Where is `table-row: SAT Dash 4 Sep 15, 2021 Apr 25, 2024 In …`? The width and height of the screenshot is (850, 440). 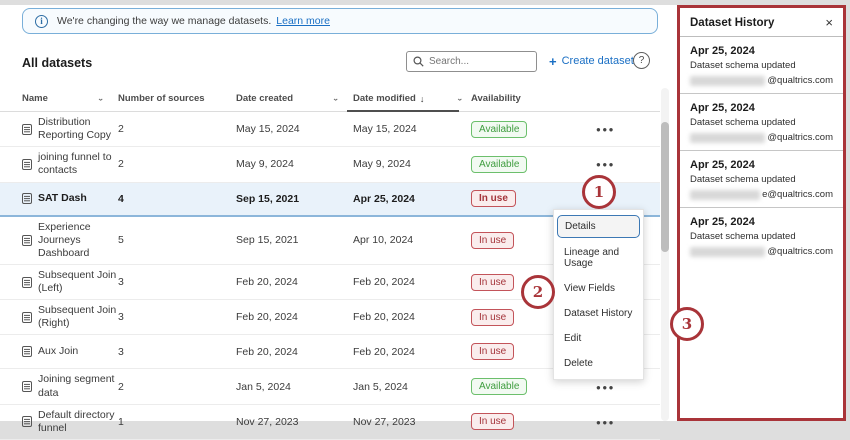 table-row: SAT Dash 4 Sep 15, 2021 Apr 25, 2024 In … is located at coordinates (330, 199).